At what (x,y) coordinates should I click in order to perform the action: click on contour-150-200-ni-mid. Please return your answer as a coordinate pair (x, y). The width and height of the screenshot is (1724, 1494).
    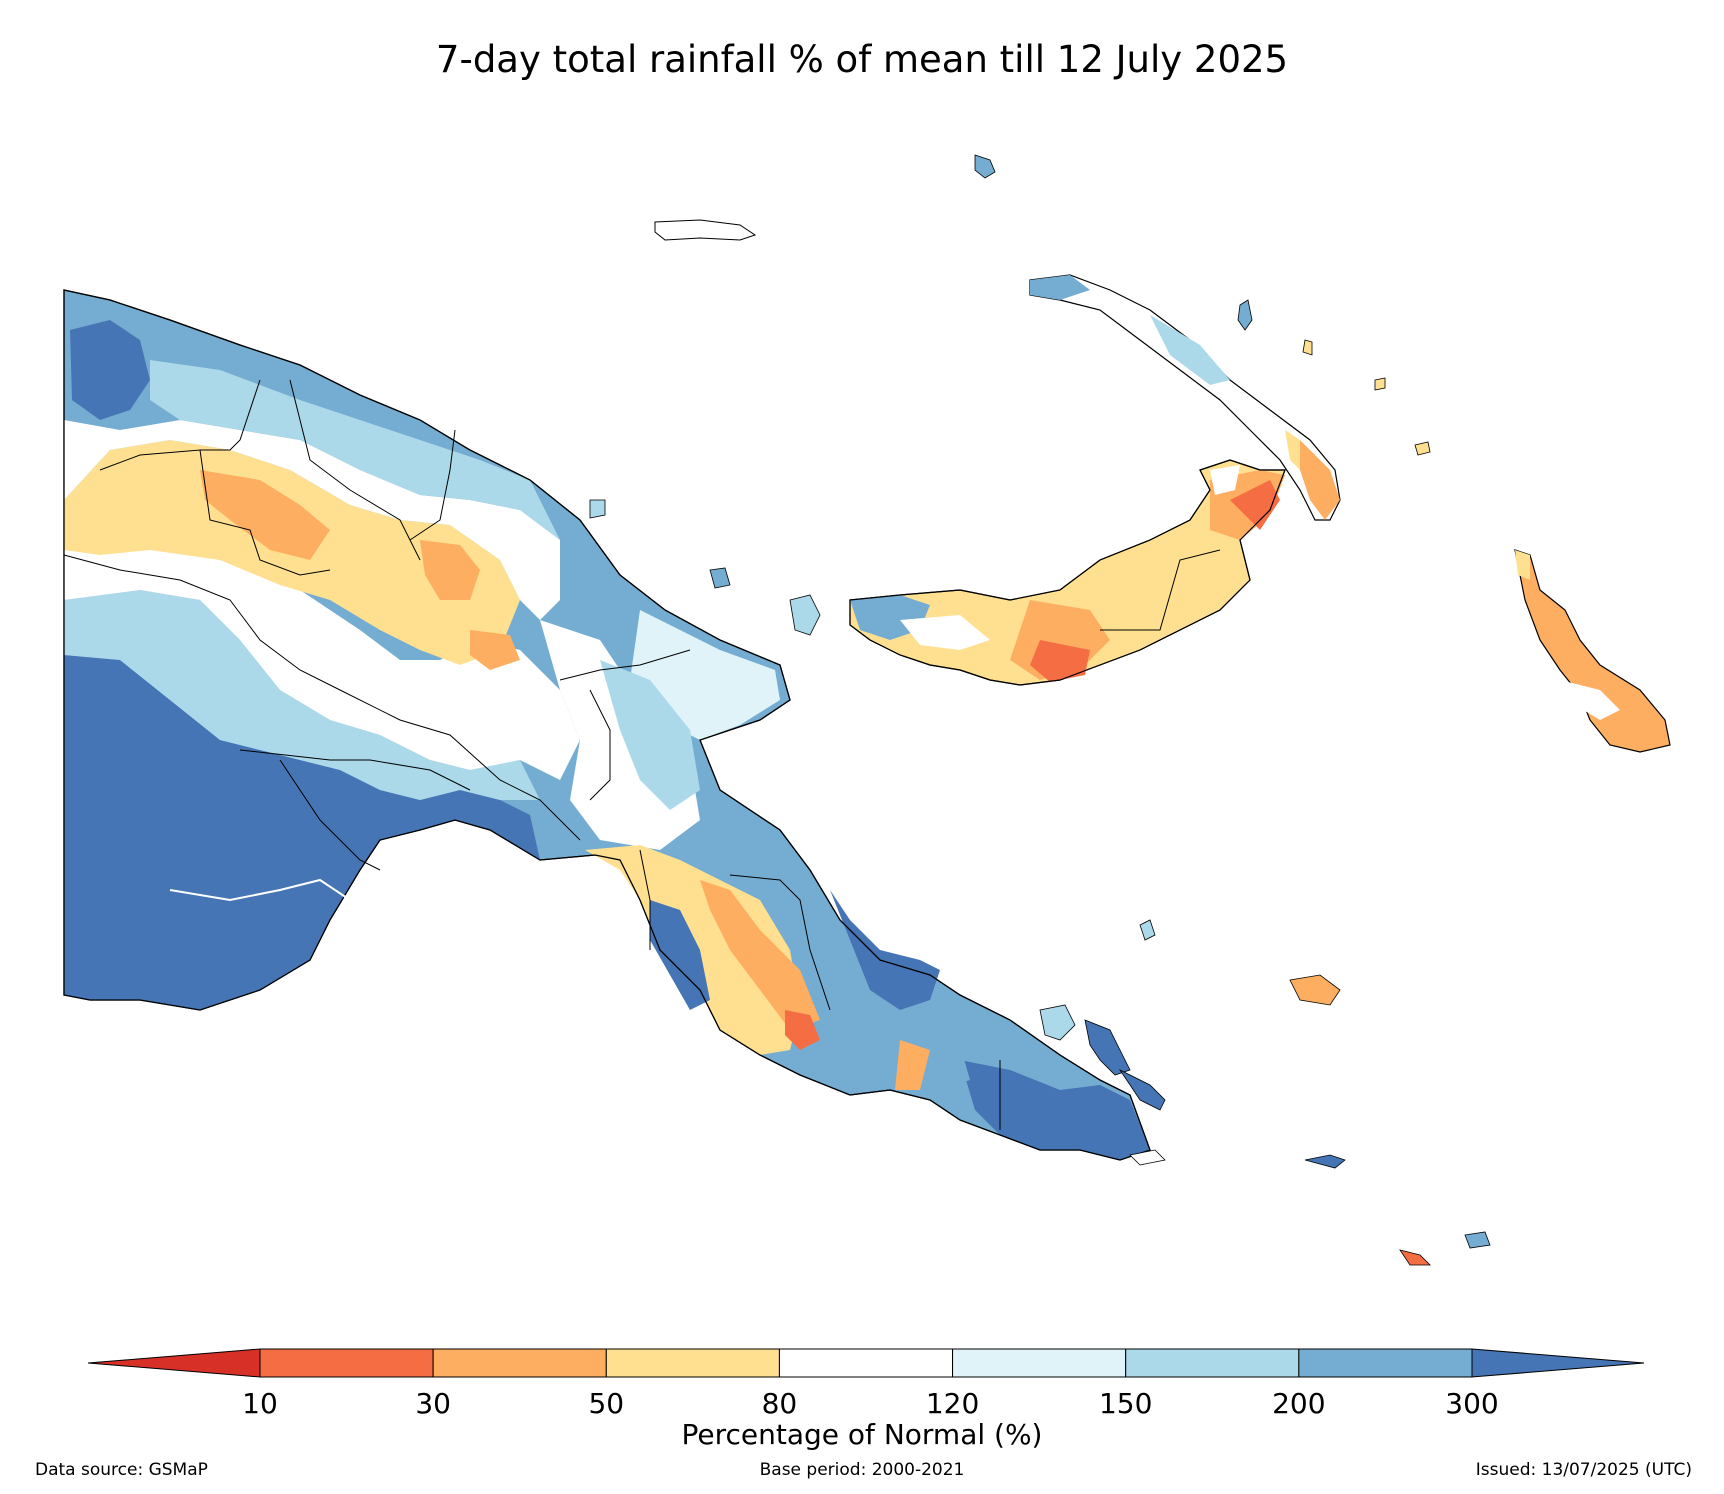
    Looking at the image, I should click on (1190, 350).